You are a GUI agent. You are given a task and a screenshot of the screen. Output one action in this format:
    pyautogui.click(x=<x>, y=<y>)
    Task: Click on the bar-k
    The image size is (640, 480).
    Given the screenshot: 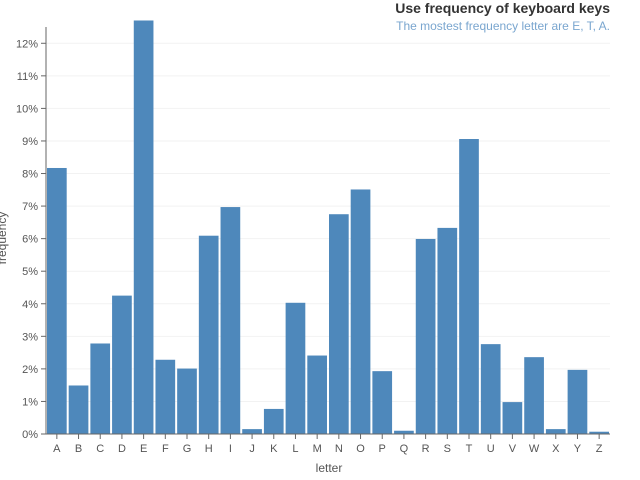 What is the action you would take?
    pyautogui.click(x=273, y=421)
    